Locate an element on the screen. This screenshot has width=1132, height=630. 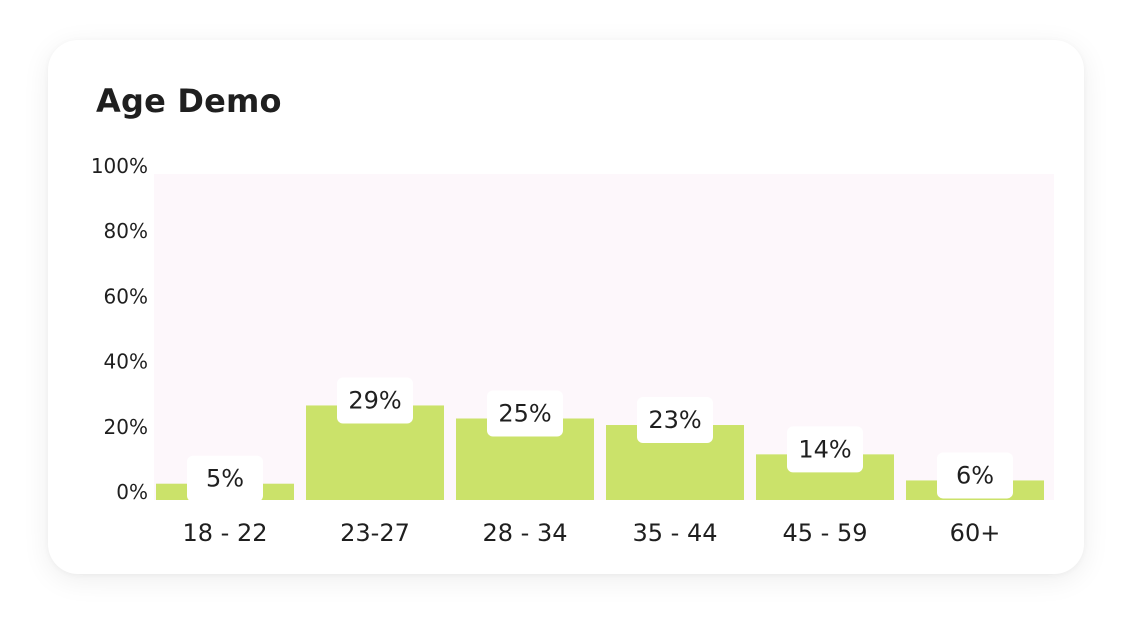
y-tick-label: 80% is located at coordinates (126, 231).